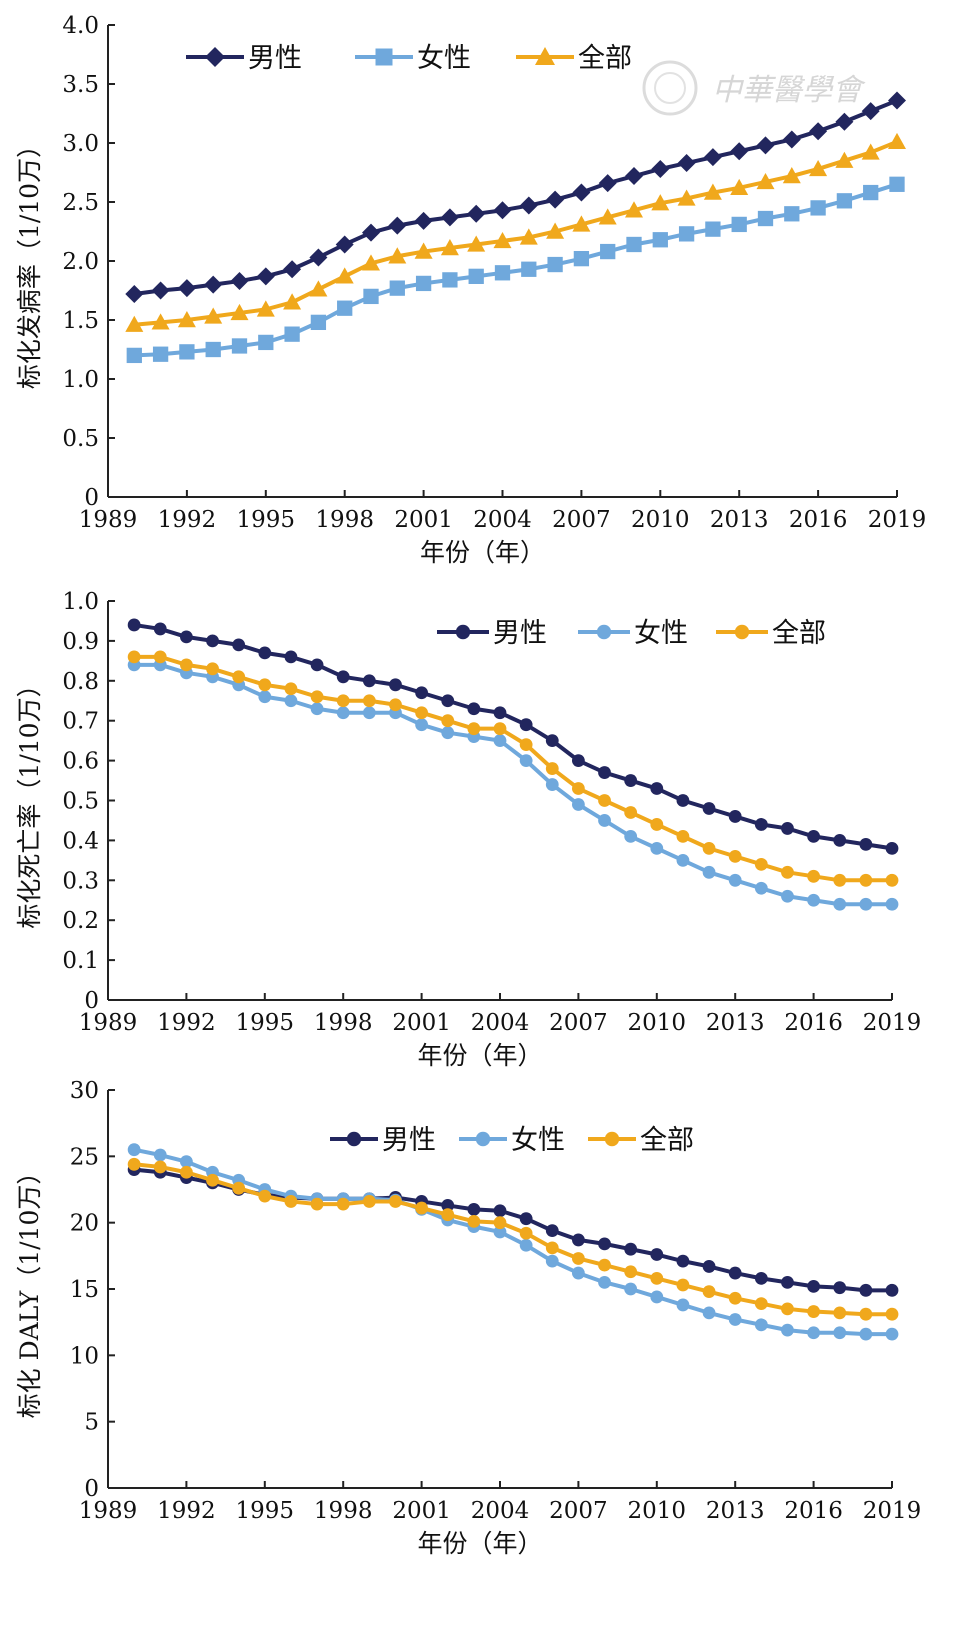 This screenshot has width=977, height=1630. Describe the element at coordinates (91, 1001) in the screenshot. I see `y-tick-label: 0` at that location.